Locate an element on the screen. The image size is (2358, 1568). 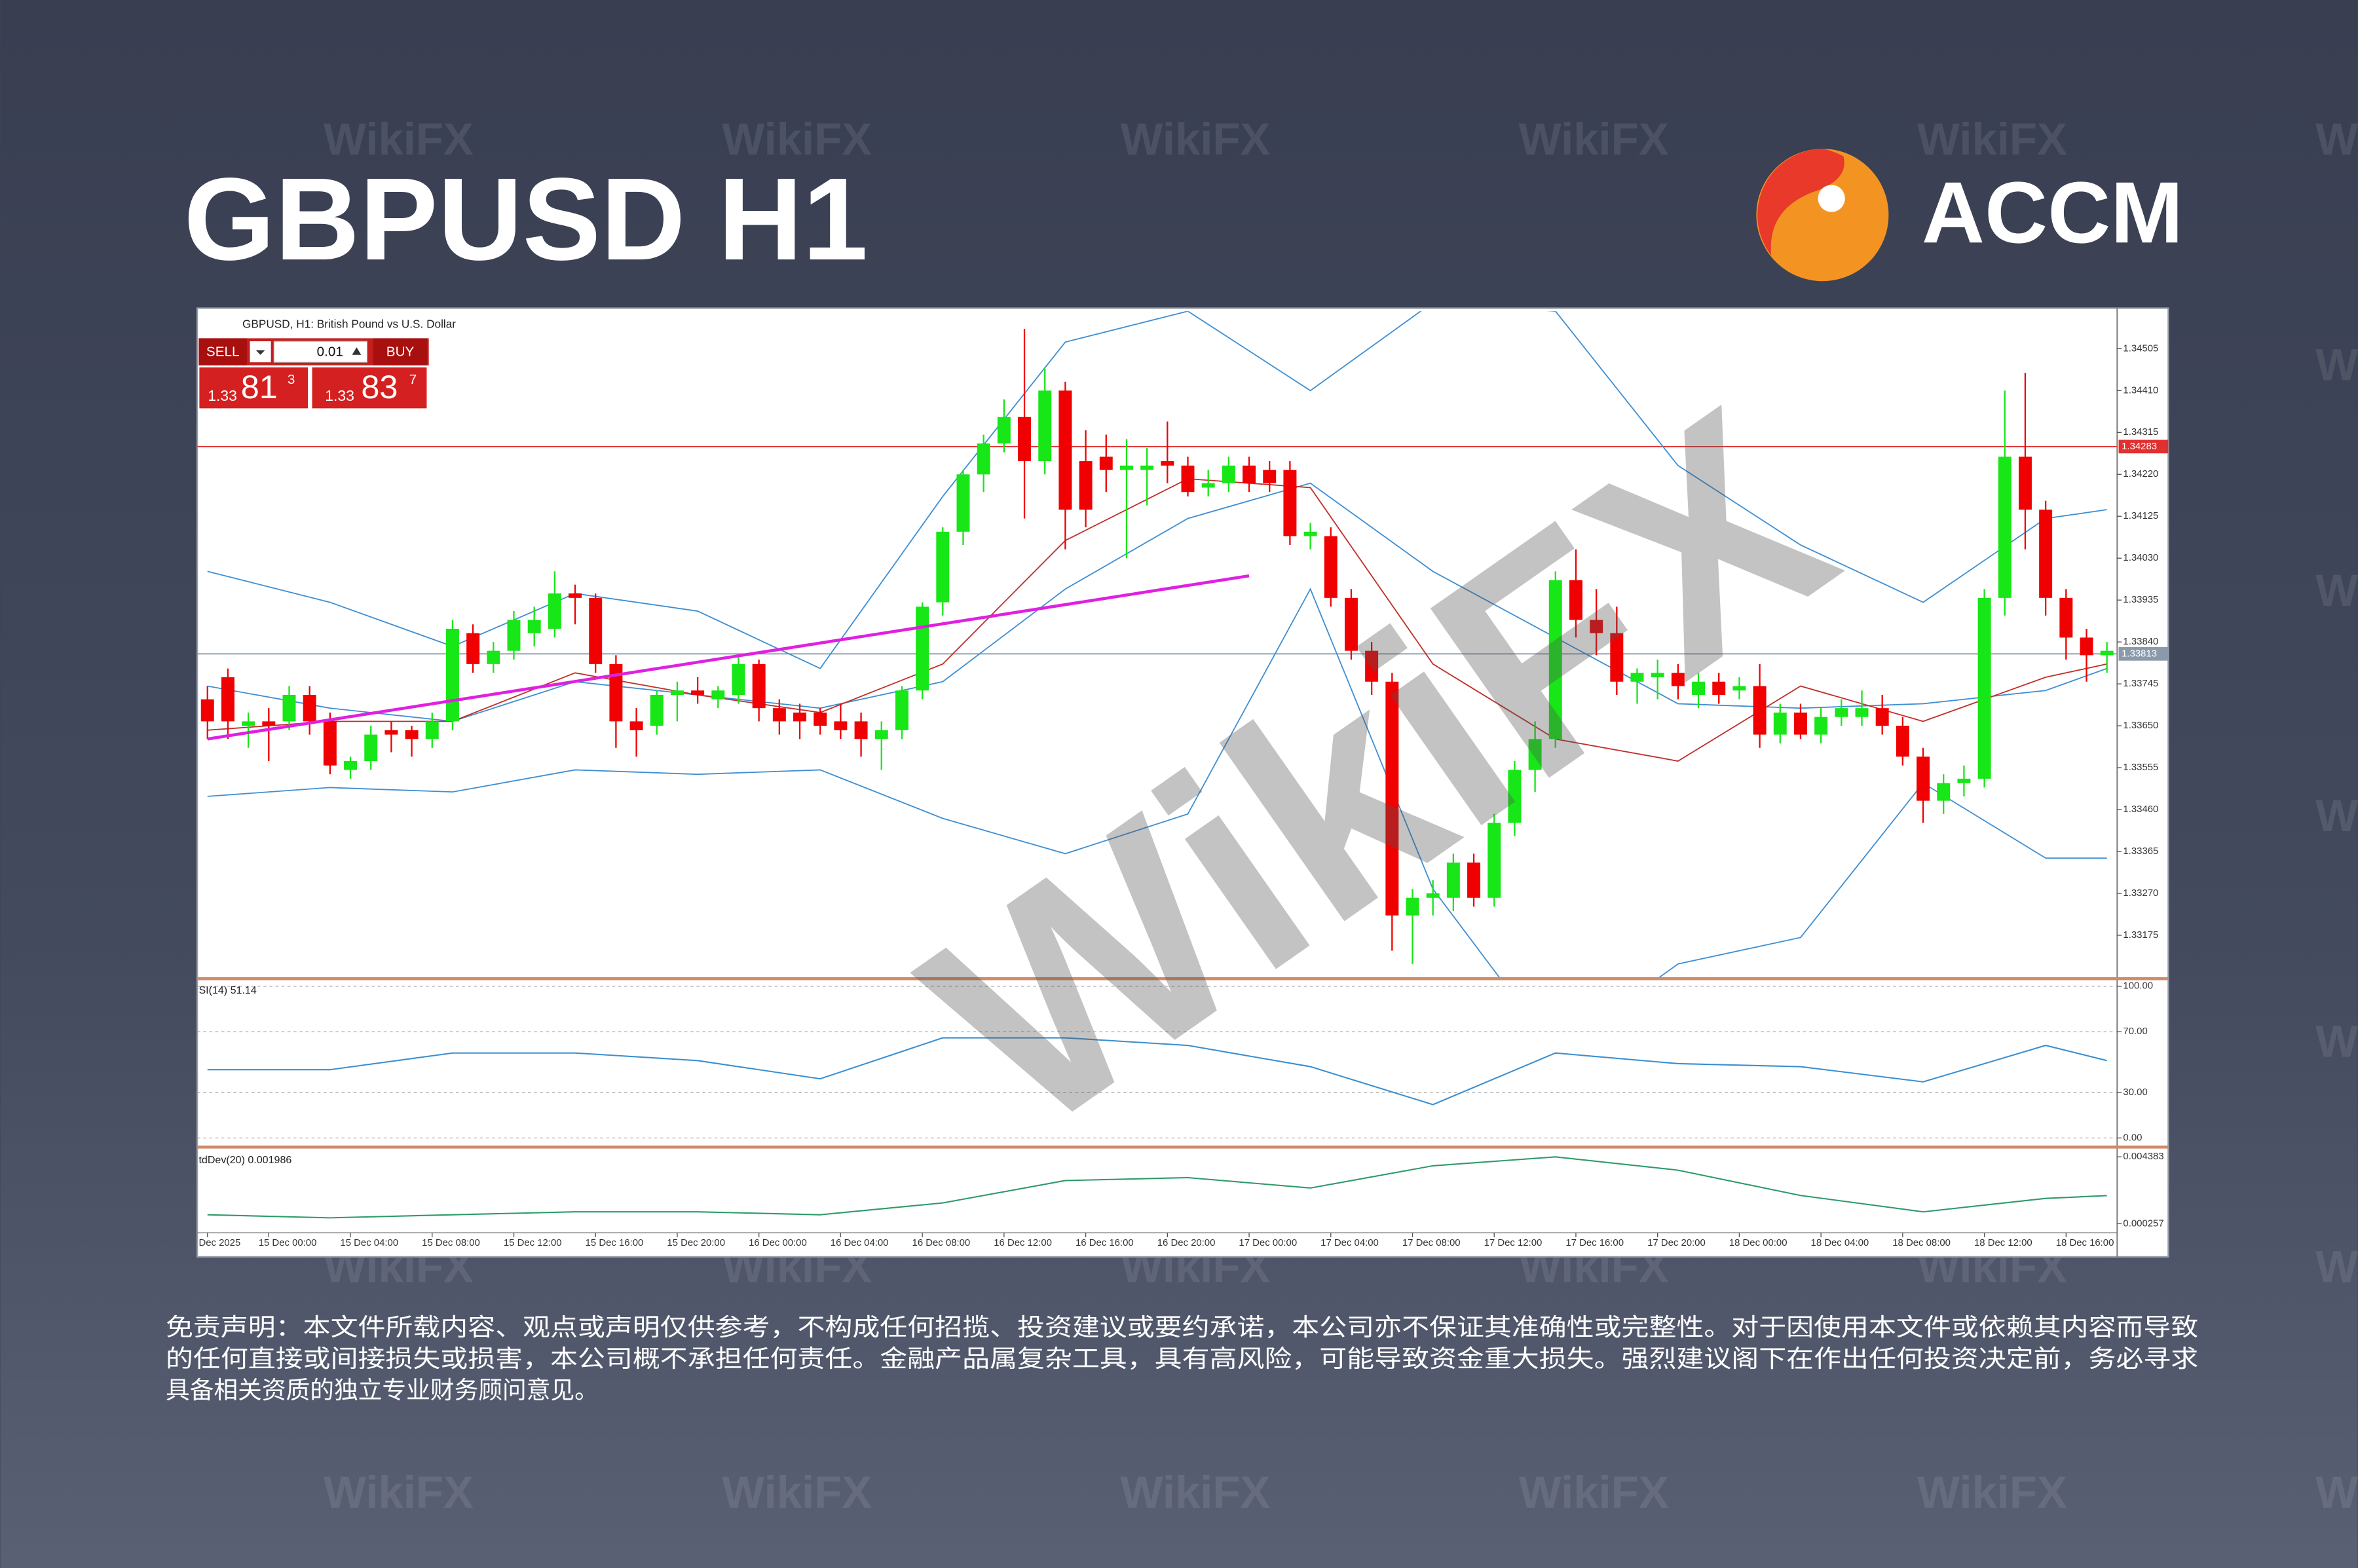
lot-field is located at coordinates (320, 352).